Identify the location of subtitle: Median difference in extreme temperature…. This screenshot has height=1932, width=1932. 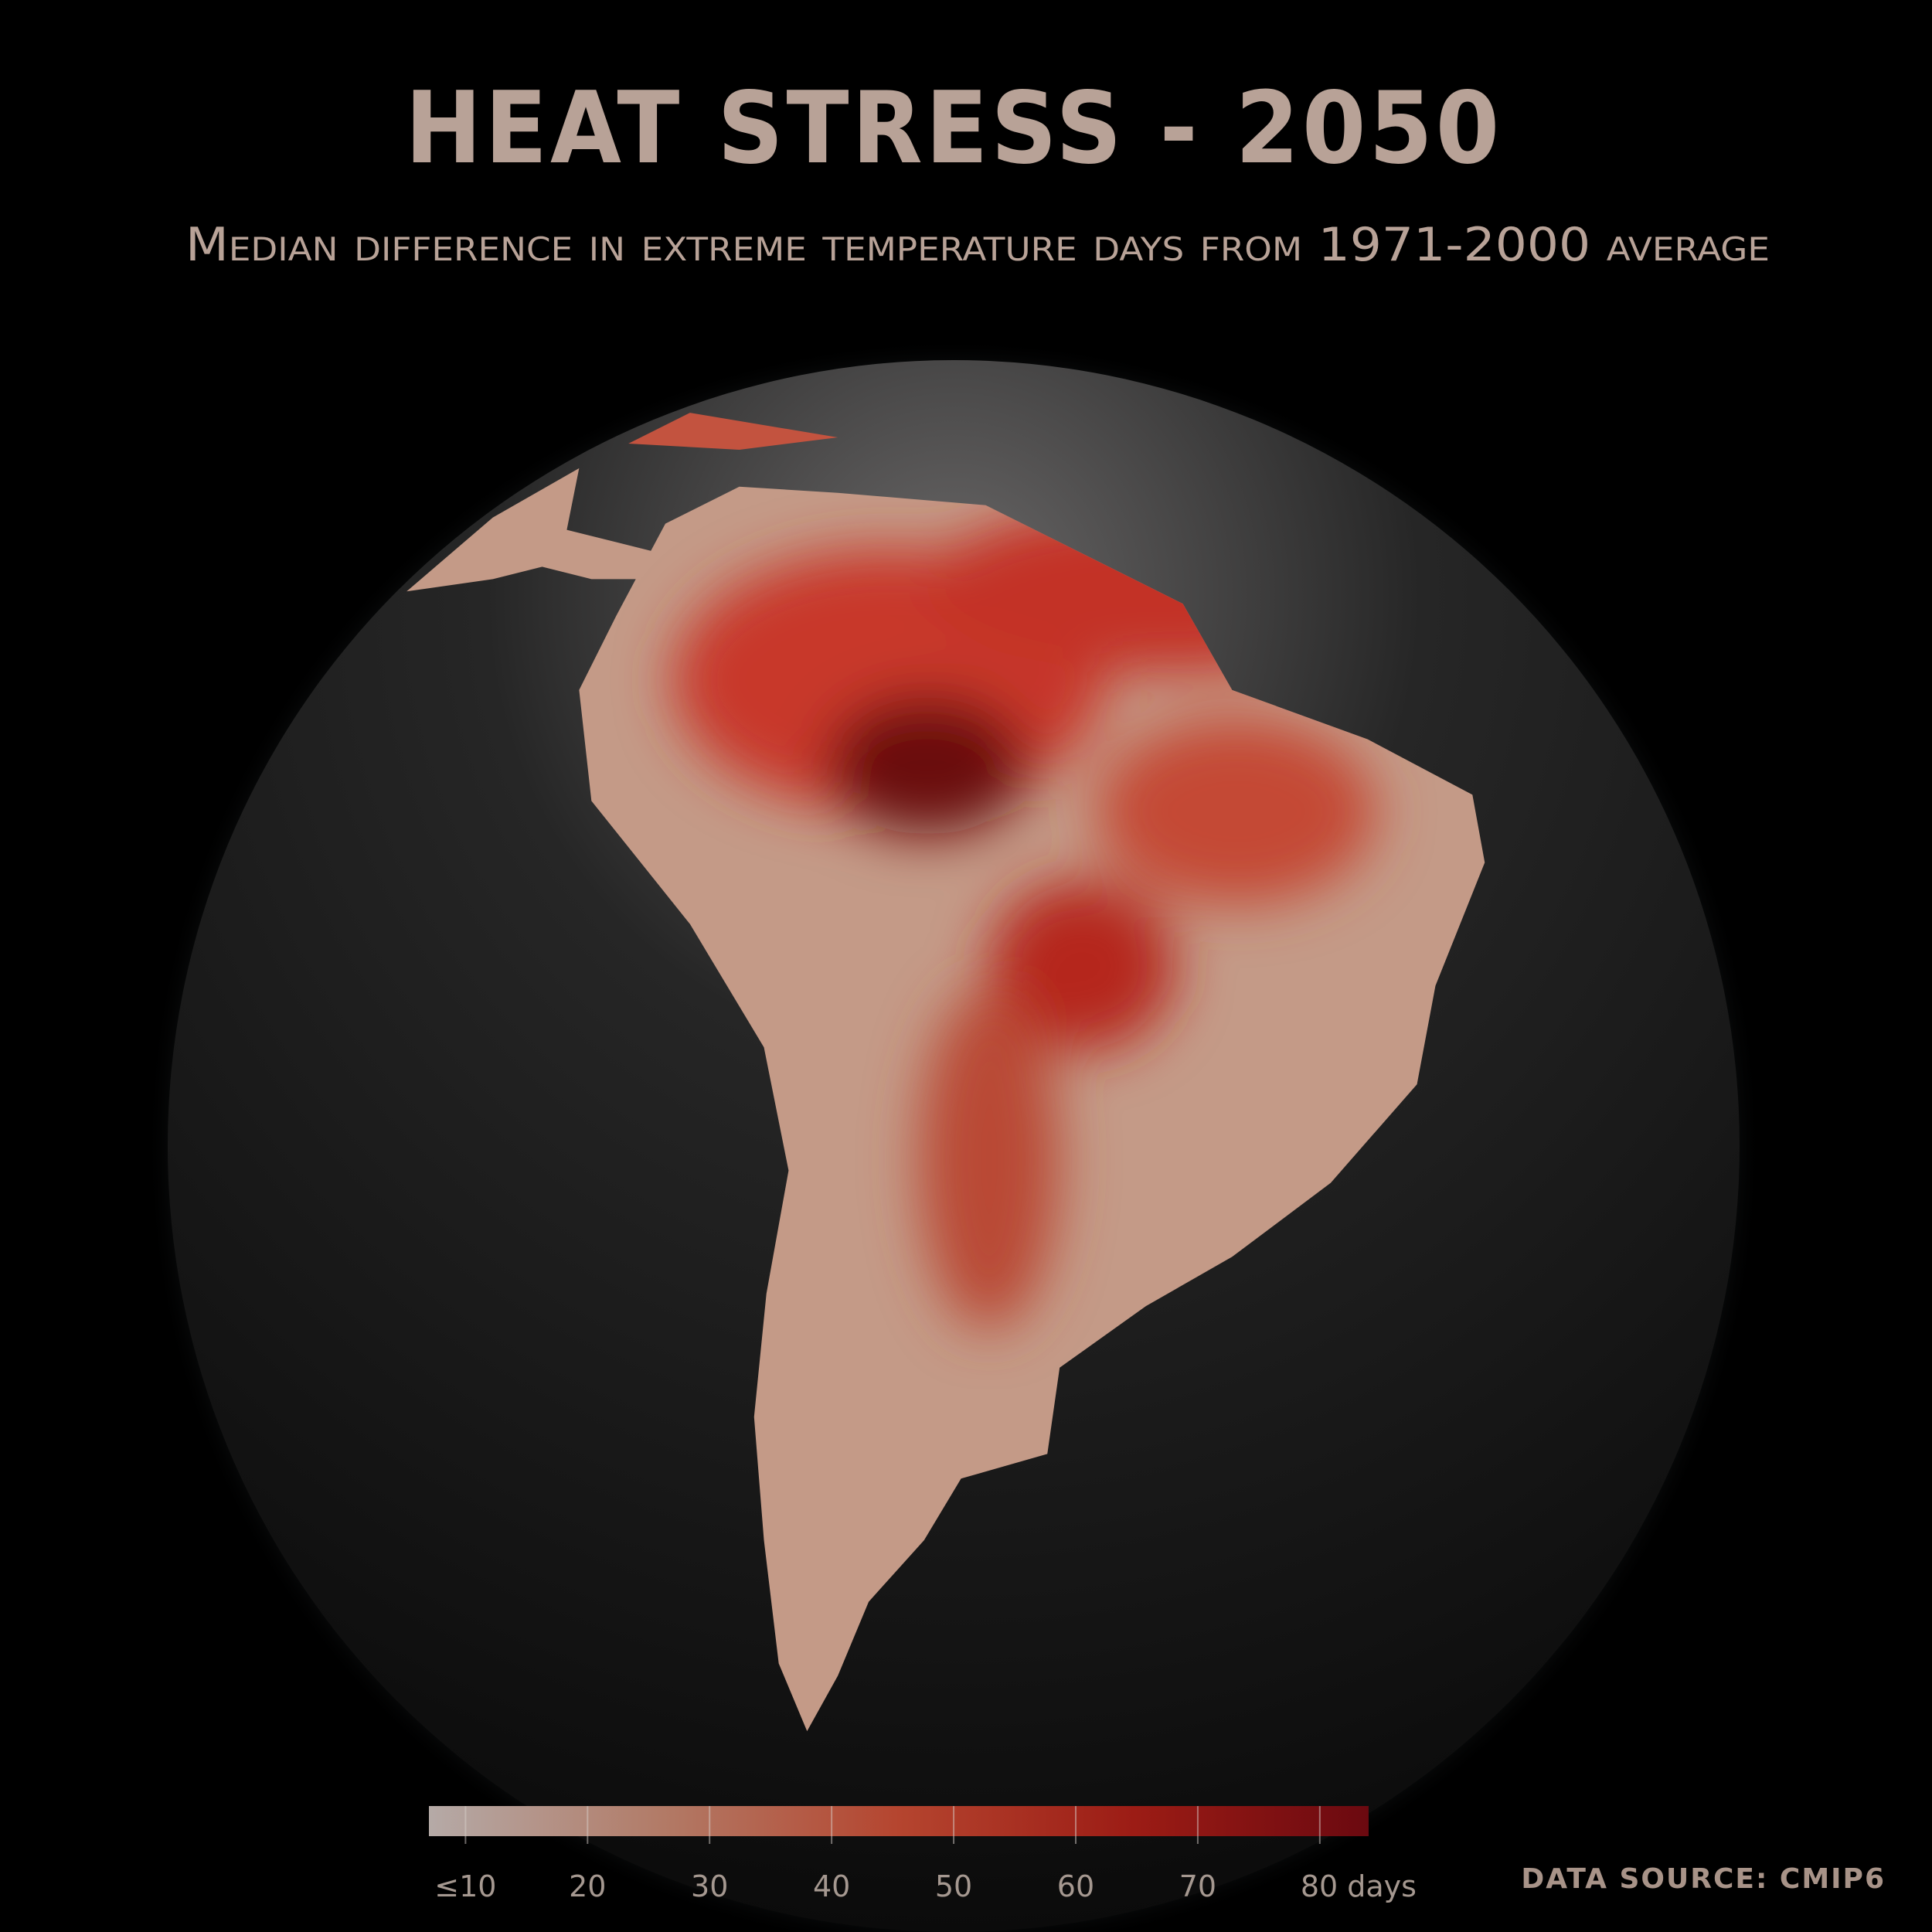
(978, 245).